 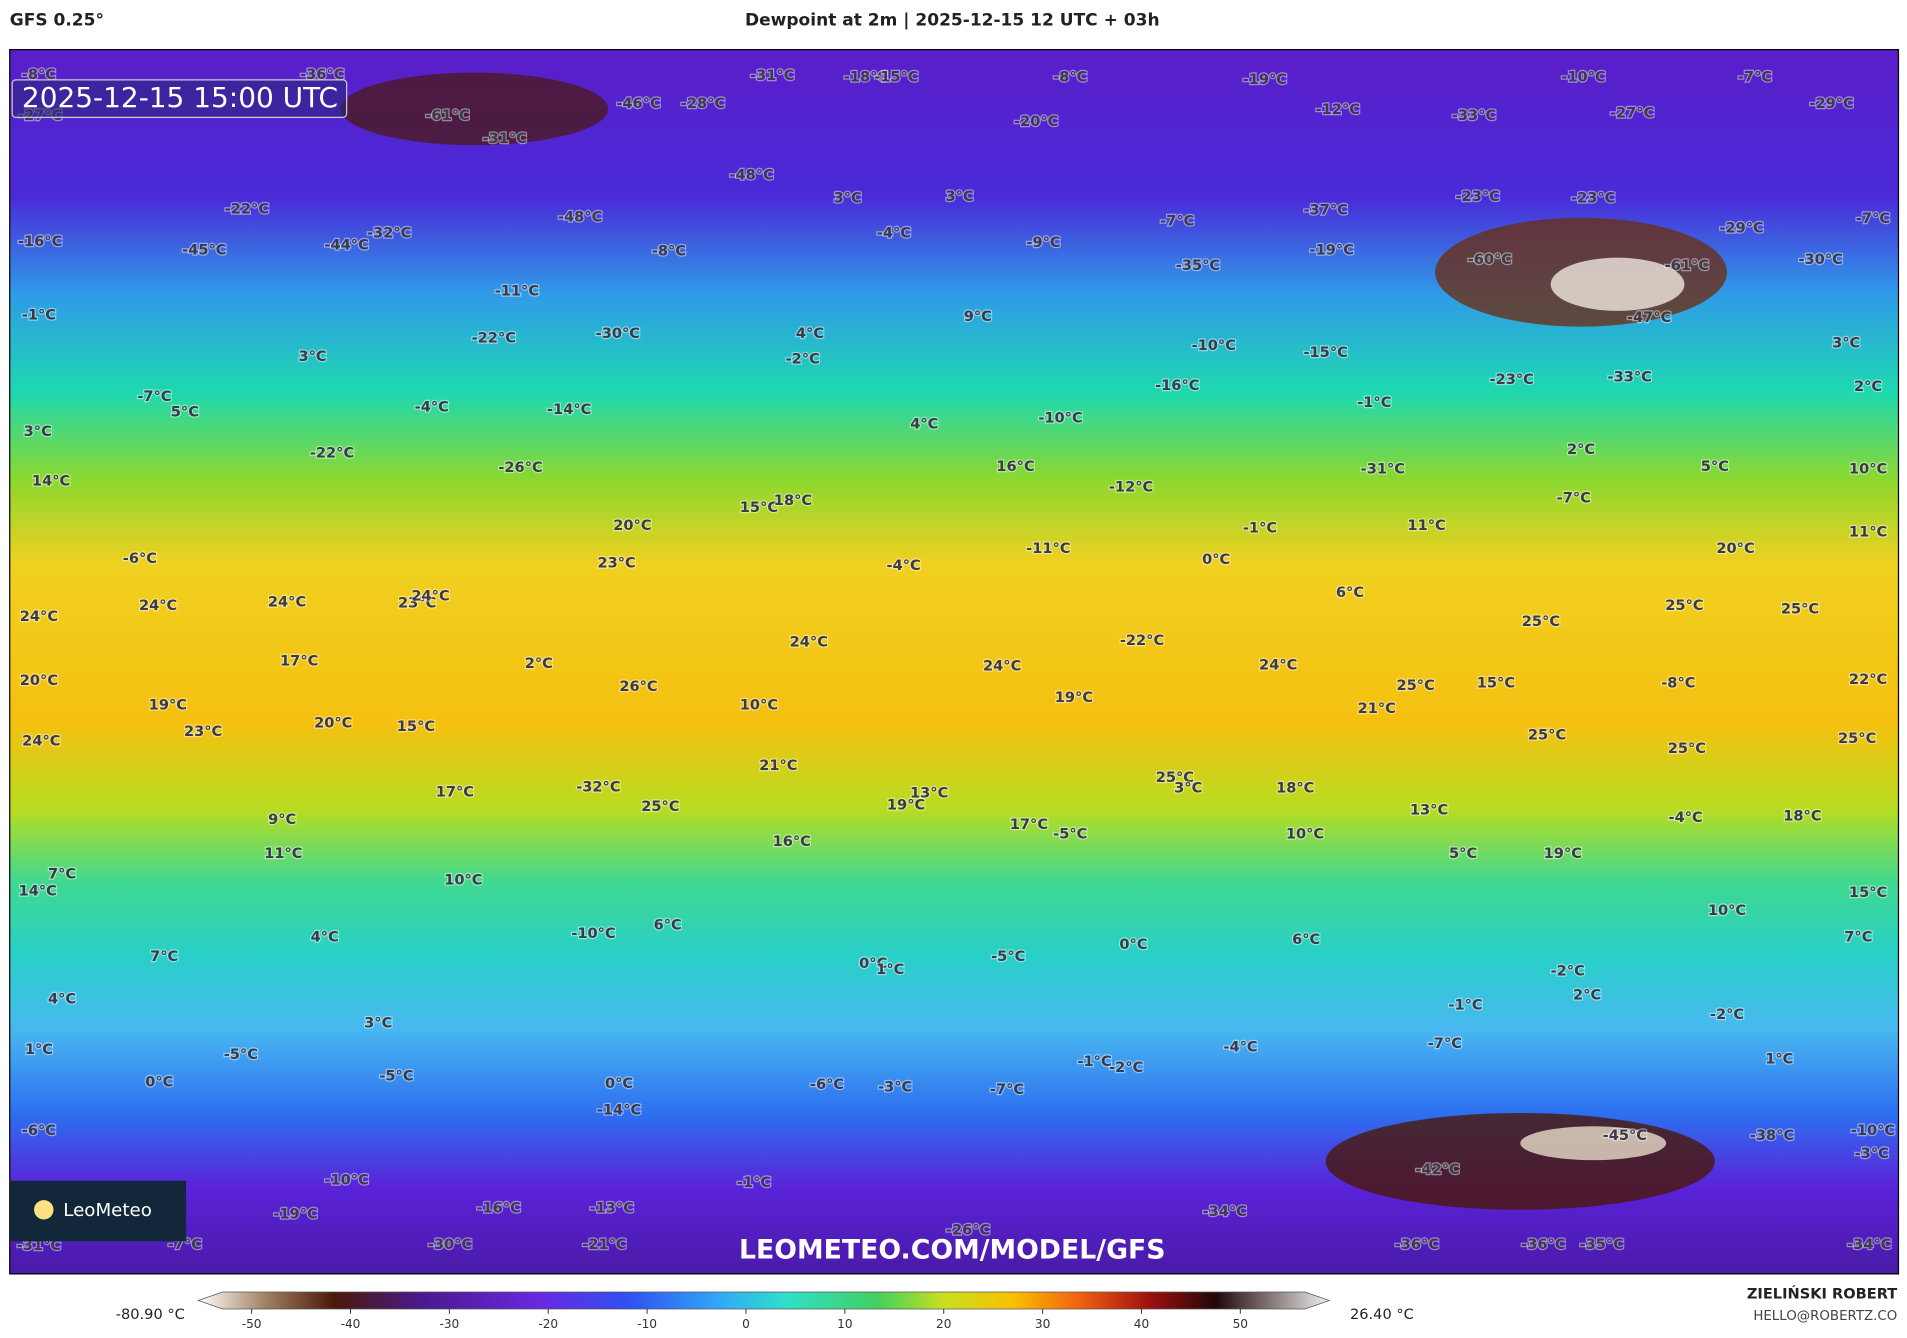 What do you see at coordinates (751, 174) in the screenshot?
I see `map-label: -48°C` at bounding box center [751, 174].